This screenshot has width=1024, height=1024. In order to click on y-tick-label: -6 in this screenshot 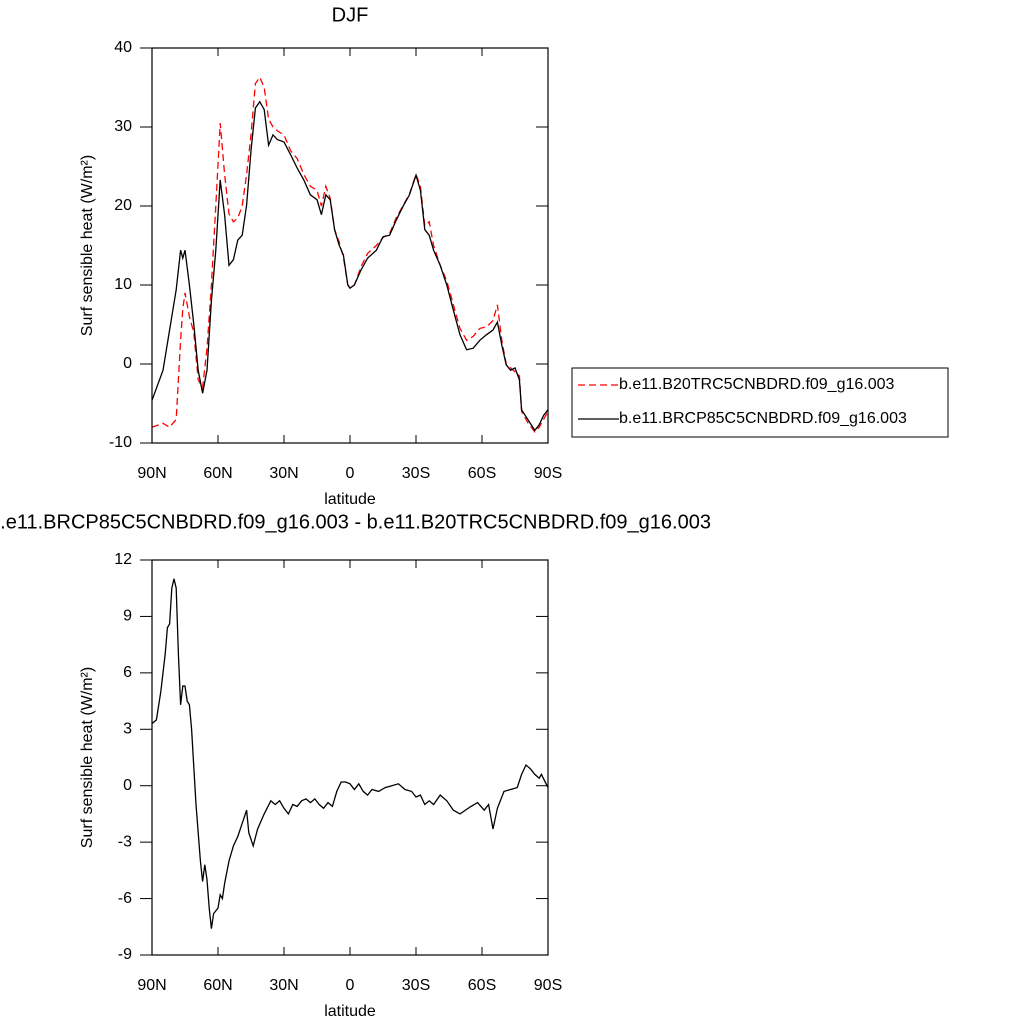, I will do `click(125, 898)`.